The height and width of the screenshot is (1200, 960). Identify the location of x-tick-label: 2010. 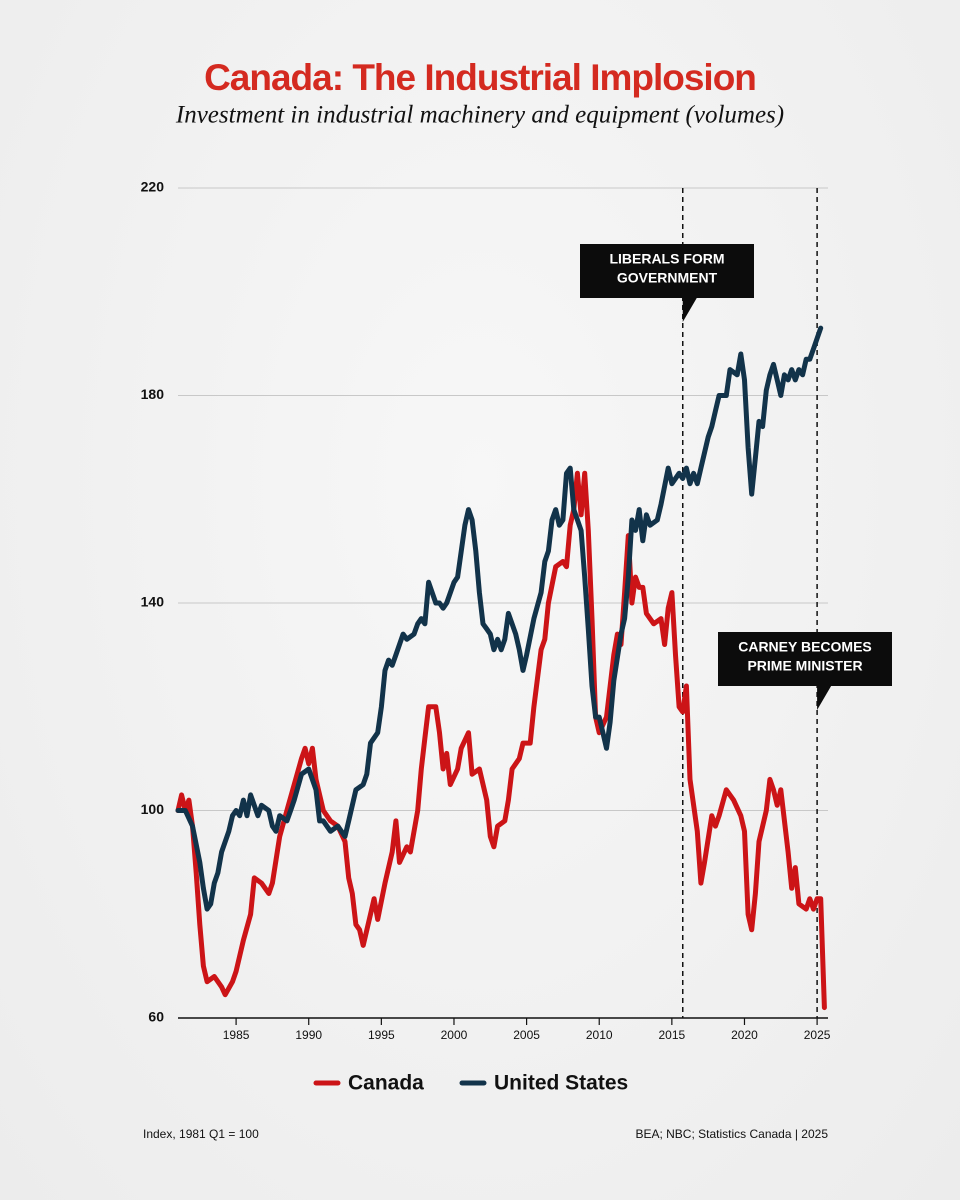
(599, 1035).